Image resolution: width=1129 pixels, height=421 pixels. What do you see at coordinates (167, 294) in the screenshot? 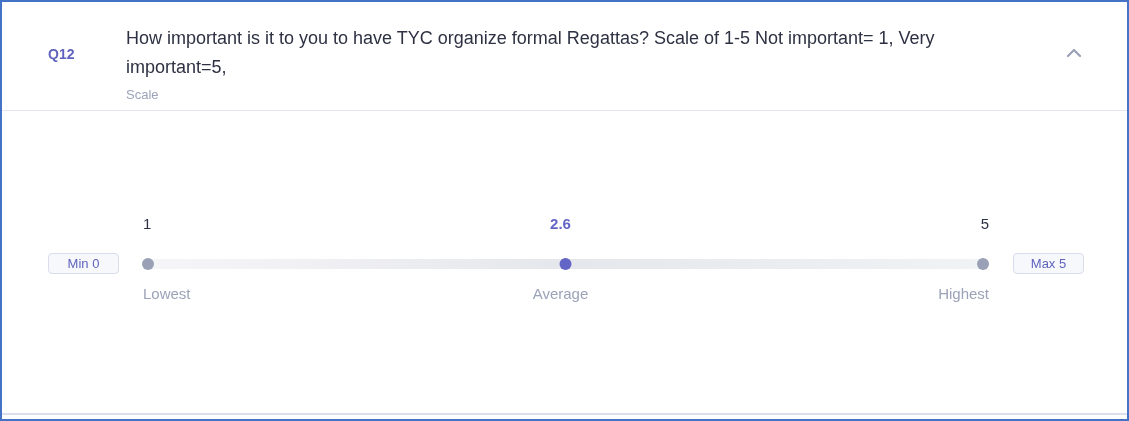
I see `category-label: Lowest` at bounding box center [167, 294].